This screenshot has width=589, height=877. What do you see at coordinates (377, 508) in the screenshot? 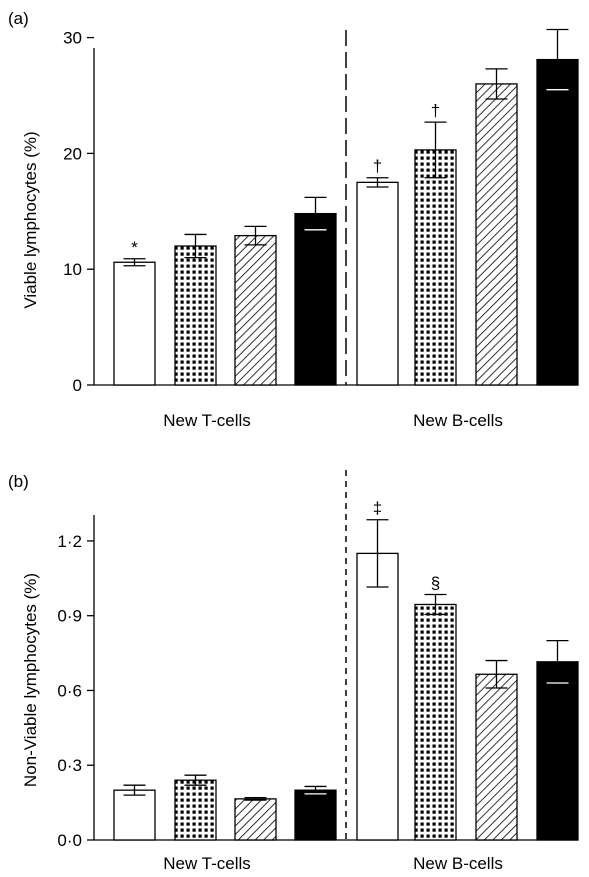
I see `panel-b-significance-marker: ‡` at bounding box center [377, 508].